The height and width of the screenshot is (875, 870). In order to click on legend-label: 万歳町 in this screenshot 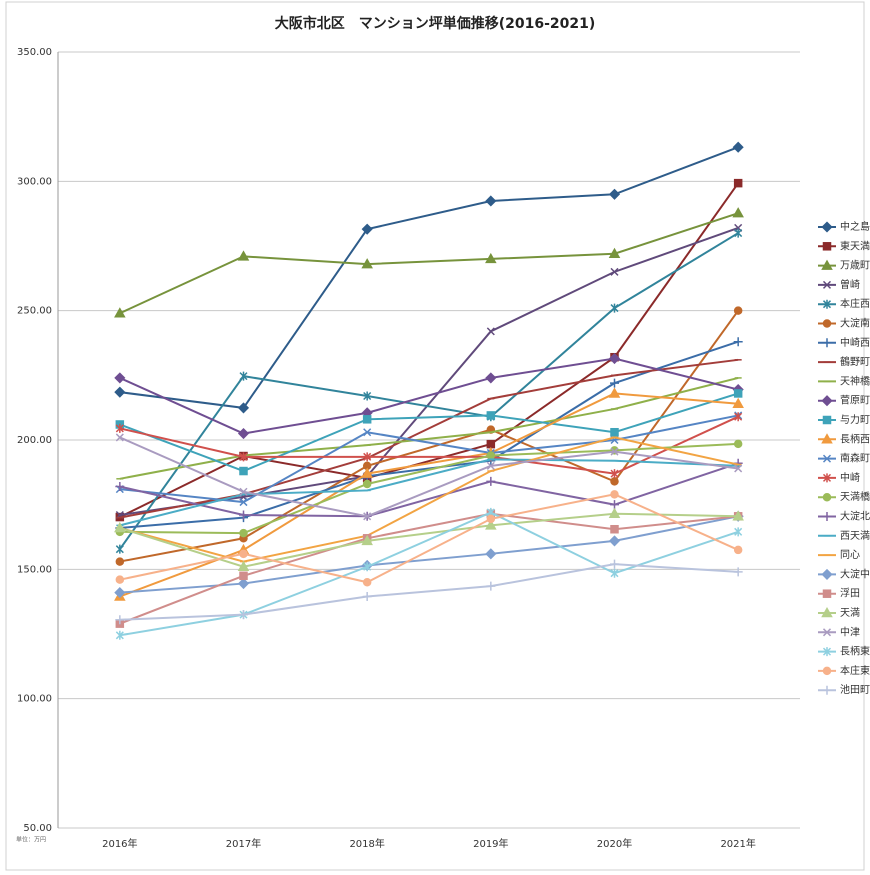, I will do `click(855, 266)`.